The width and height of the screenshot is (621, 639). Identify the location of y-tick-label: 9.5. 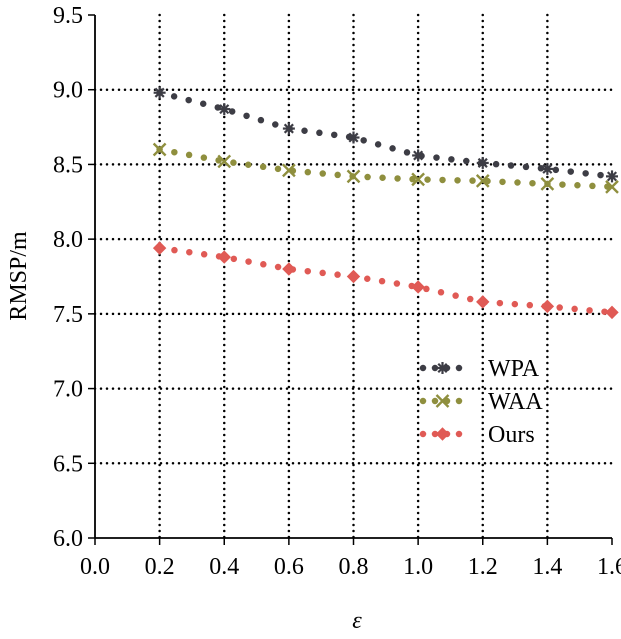
(68, 16).